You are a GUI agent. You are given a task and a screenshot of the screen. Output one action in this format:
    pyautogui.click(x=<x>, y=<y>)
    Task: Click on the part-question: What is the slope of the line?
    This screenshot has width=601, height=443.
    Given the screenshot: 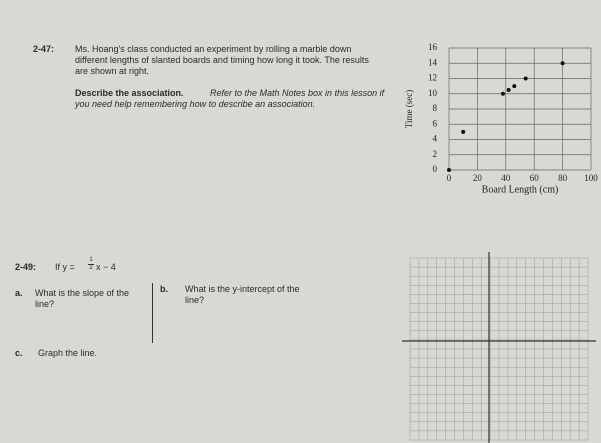 What is the action you would take?
    pyautogui.click(x=82, y=298)
    